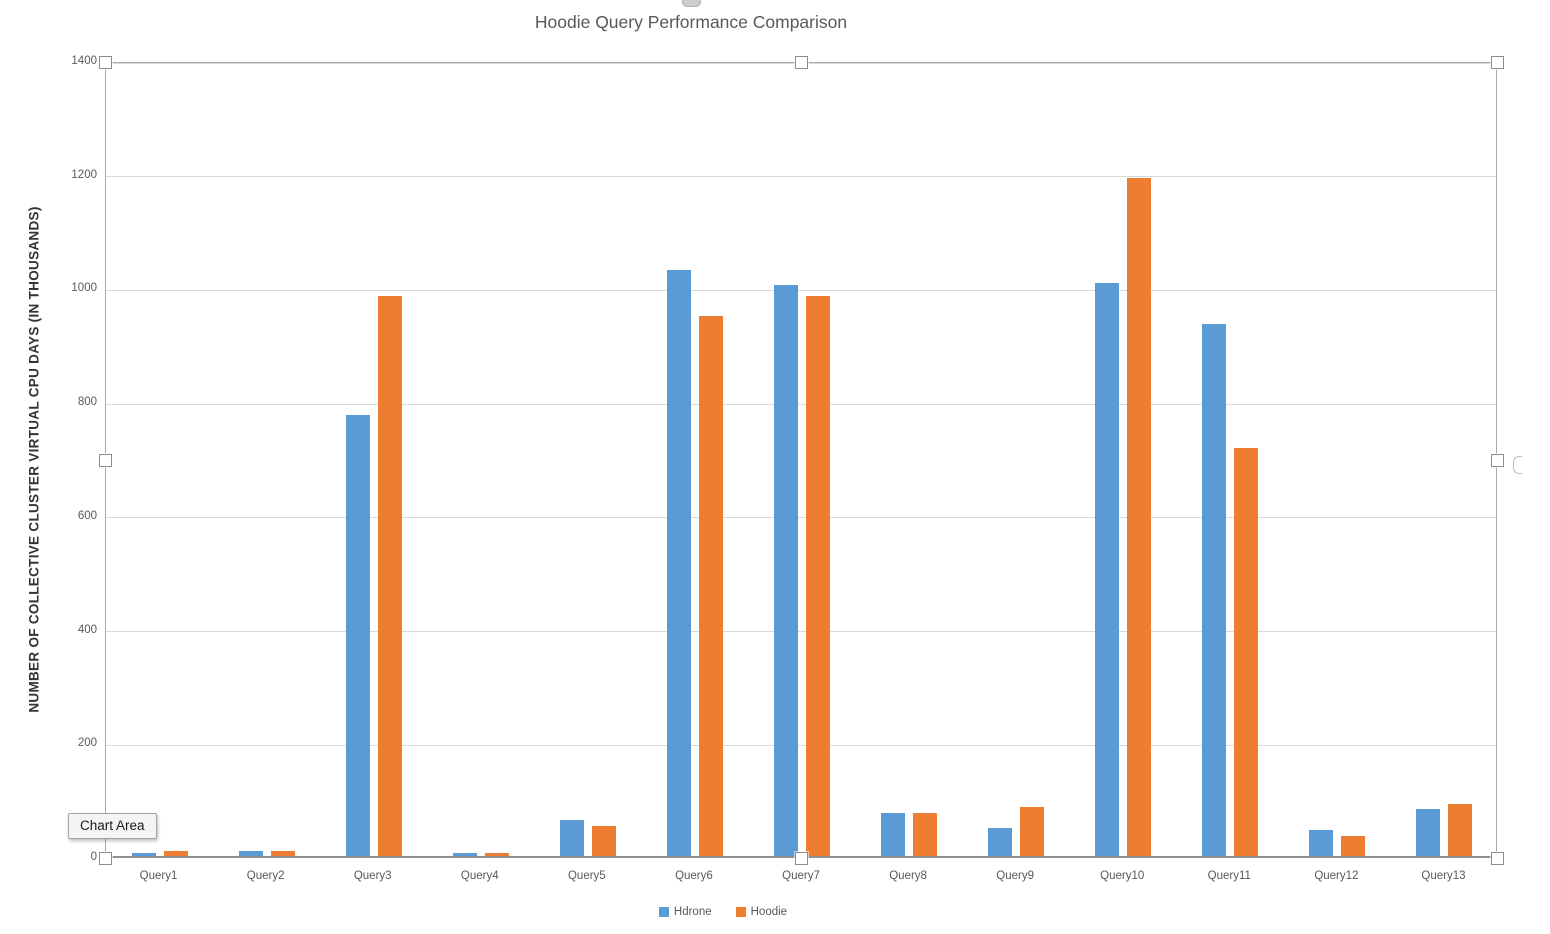  What do you see at coordinates (1139, 516) in the screenshot?
I see `bar-hoodie-query10` at bounding box center [1139, 516].